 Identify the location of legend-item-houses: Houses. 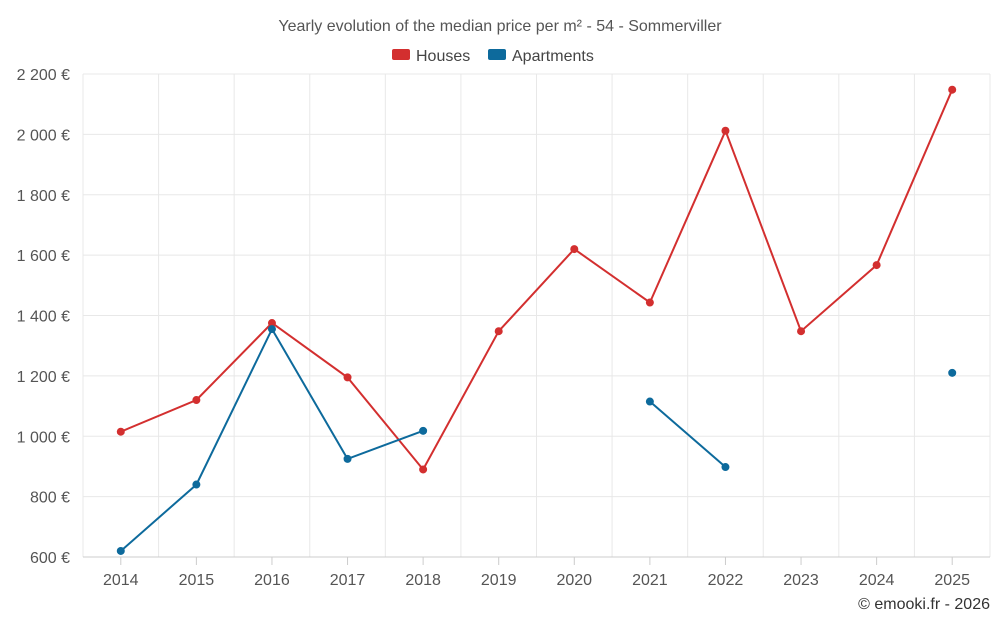
(431, 56).